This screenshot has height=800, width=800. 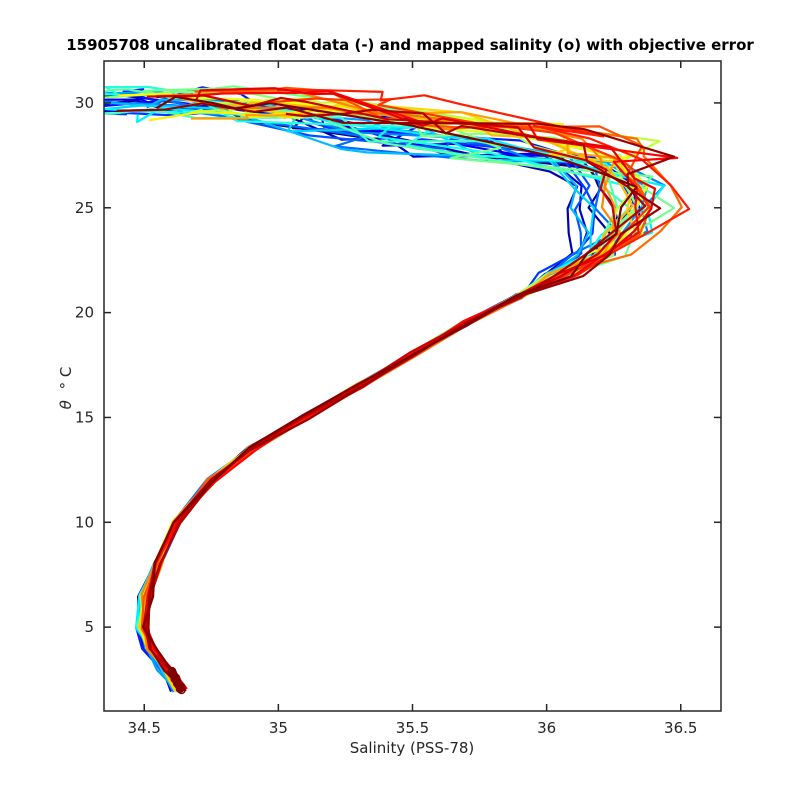 What do you see at coordinates (278, 728) in the screenshot?
I see `x-tick-label: 35` at bounding box center [278, 728].